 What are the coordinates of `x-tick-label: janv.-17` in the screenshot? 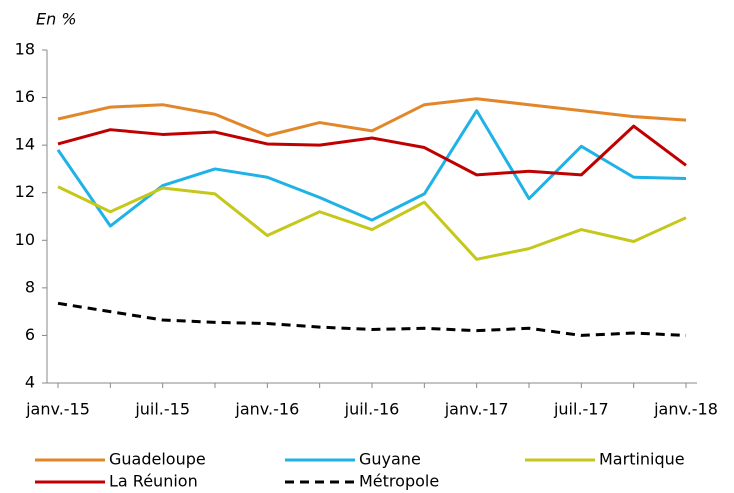 It's located at (476, 409).